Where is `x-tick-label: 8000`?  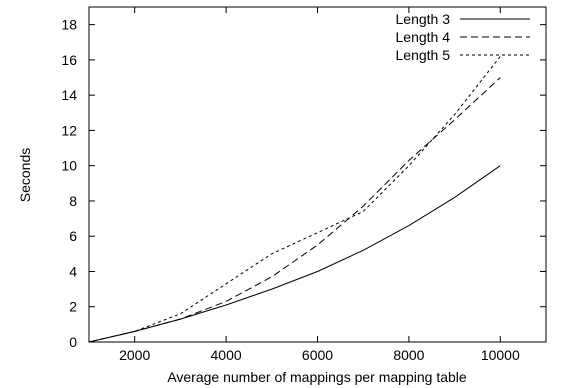
x-tick-label: 8000 is located at coordinates (408, 355).